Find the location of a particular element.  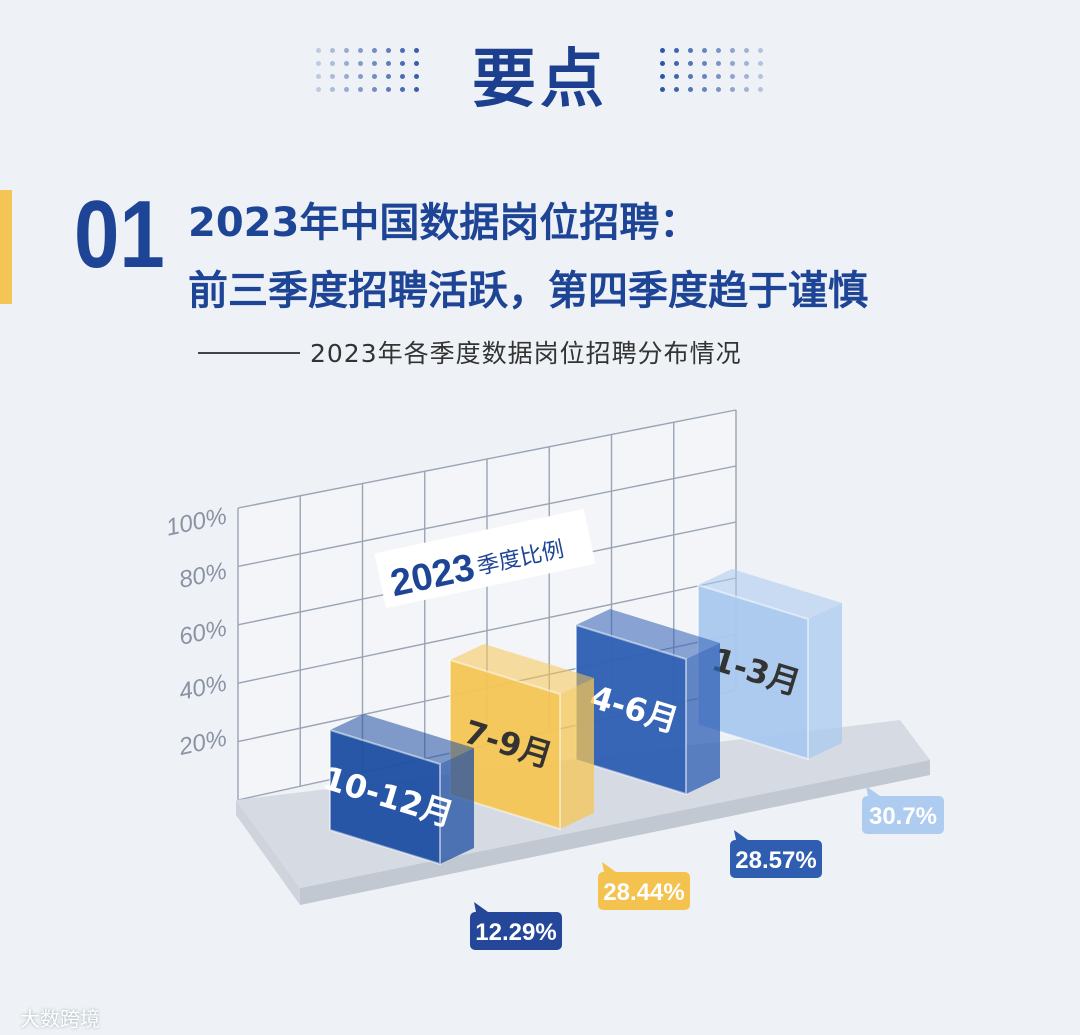

chart-subtitle: 2023年各季度数据岗位招聘分布情况 is located at coordinates (526, 353).